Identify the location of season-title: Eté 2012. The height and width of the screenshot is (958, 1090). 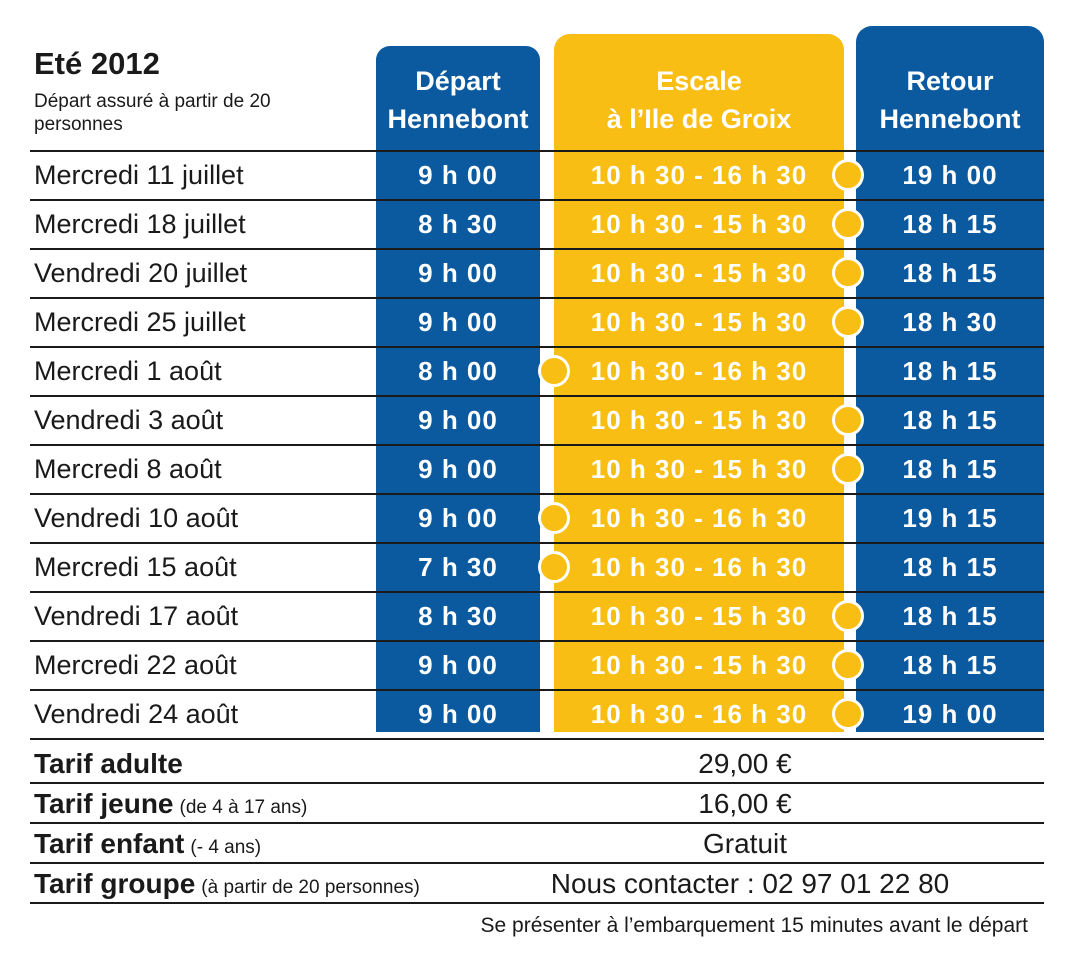
(97, 63).